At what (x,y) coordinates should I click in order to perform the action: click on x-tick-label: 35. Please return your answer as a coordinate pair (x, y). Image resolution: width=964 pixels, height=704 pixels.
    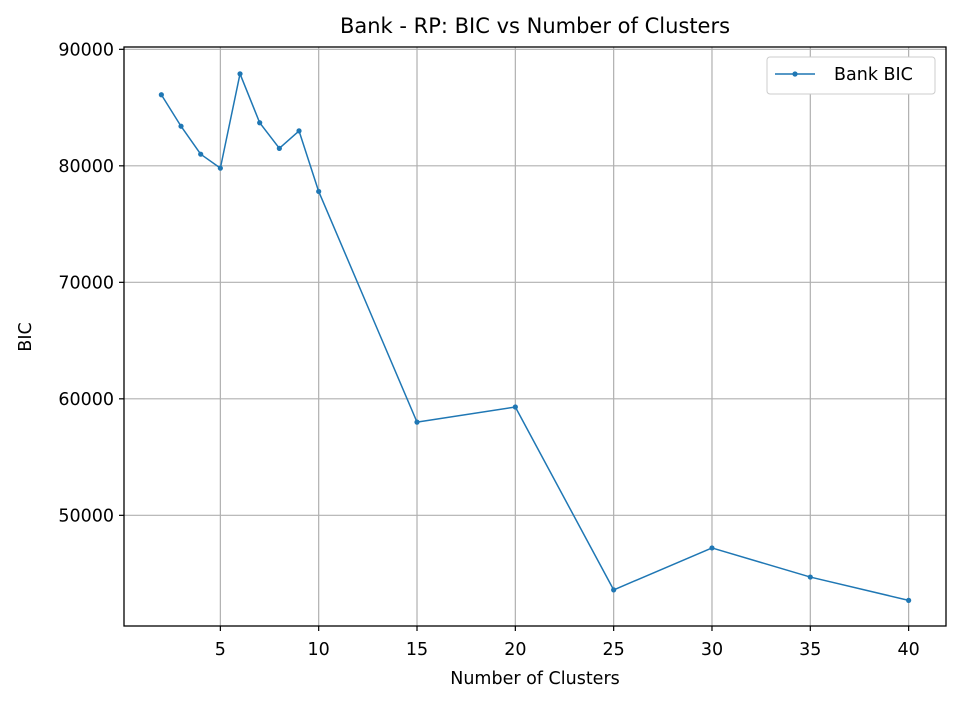
    Looking at the image, I should click on (810, 650).